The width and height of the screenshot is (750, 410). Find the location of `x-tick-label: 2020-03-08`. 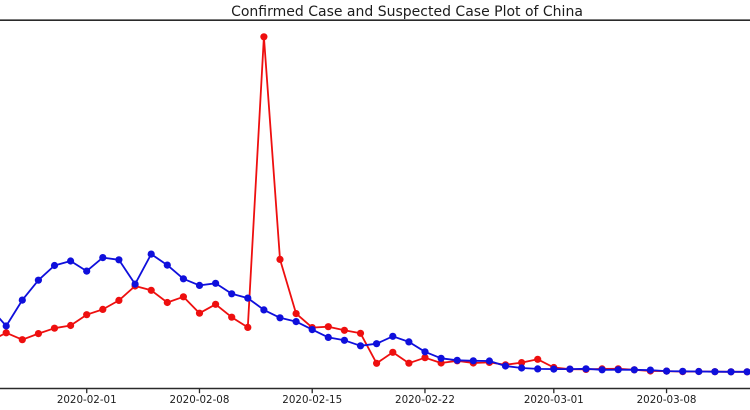

x-tick-label: 2020-03-08 is located at coordinates (667, 400).